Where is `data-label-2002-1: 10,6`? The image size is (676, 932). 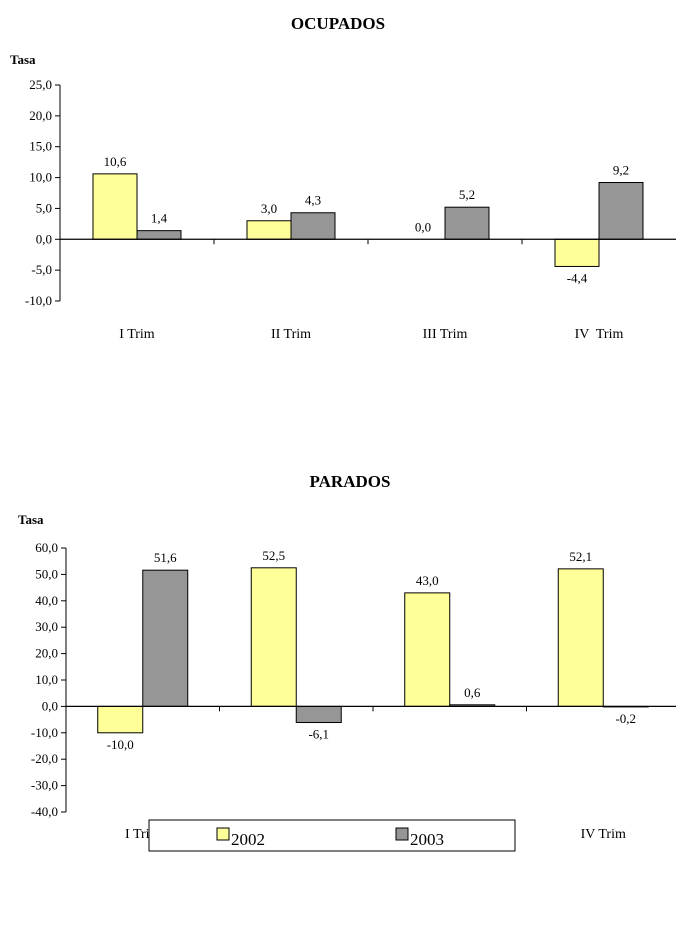 data-label-2002-1: 10,6 is located at coordinates (115, 161).